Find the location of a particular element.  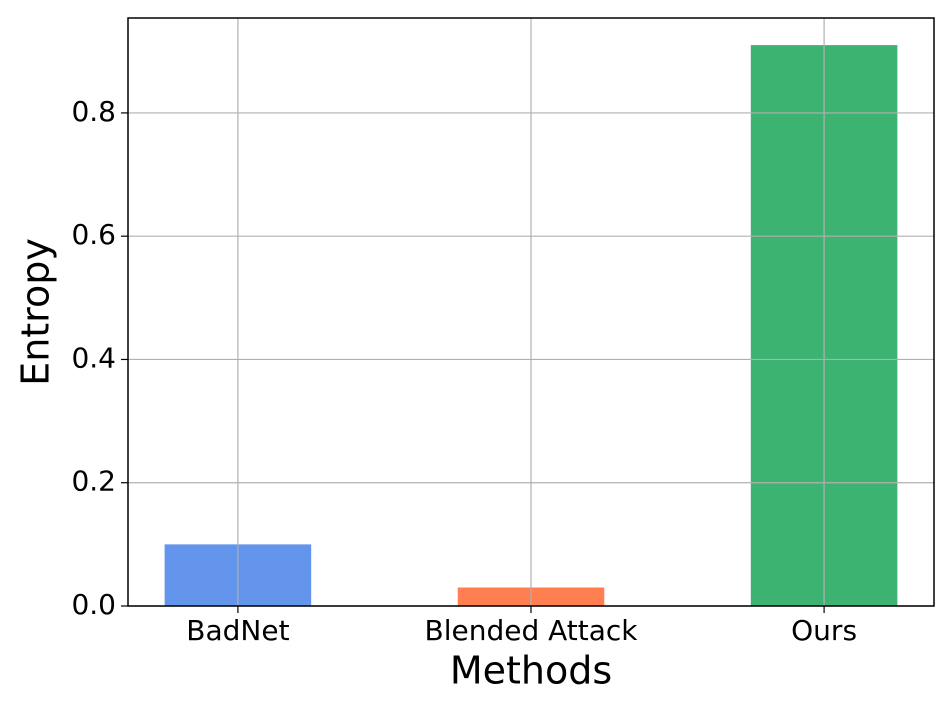

y-tick-label: 0.8 is located at coordinates (93, 111).